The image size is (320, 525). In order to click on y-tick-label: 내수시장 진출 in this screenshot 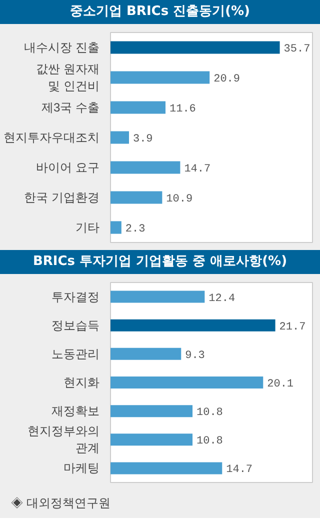, I will do `click(62, 47)`.